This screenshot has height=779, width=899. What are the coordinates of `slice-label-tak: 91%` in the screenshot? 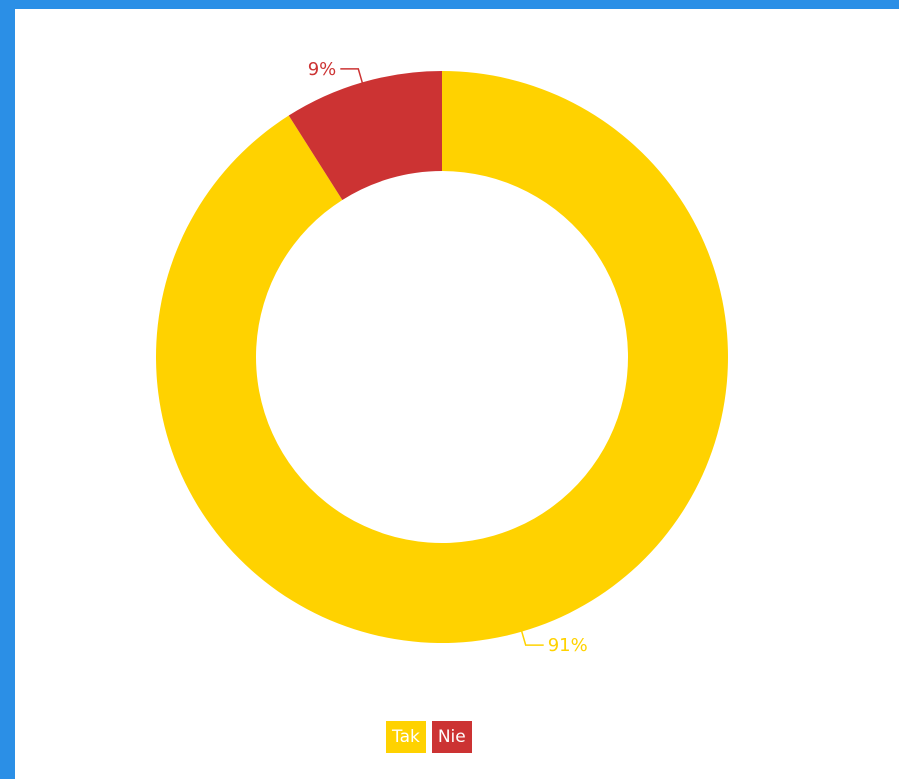 It's located at (568, 645).